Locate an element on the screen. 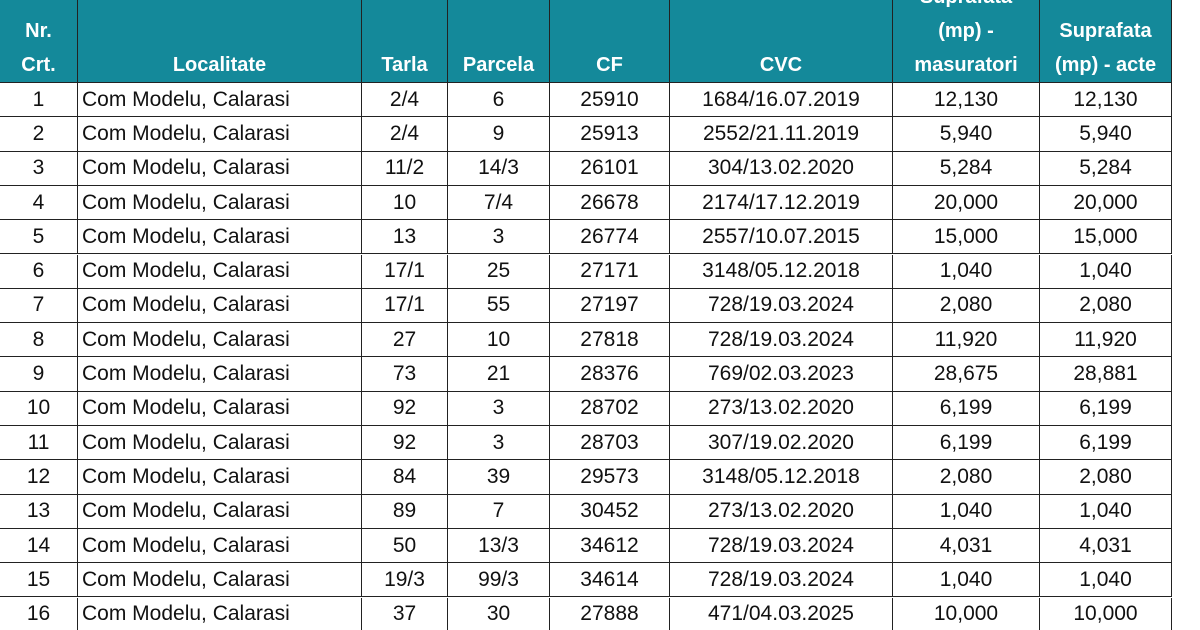 This screenshot has height=630, width=1200. table-cell: 5 is located at coordinates (39, 237).